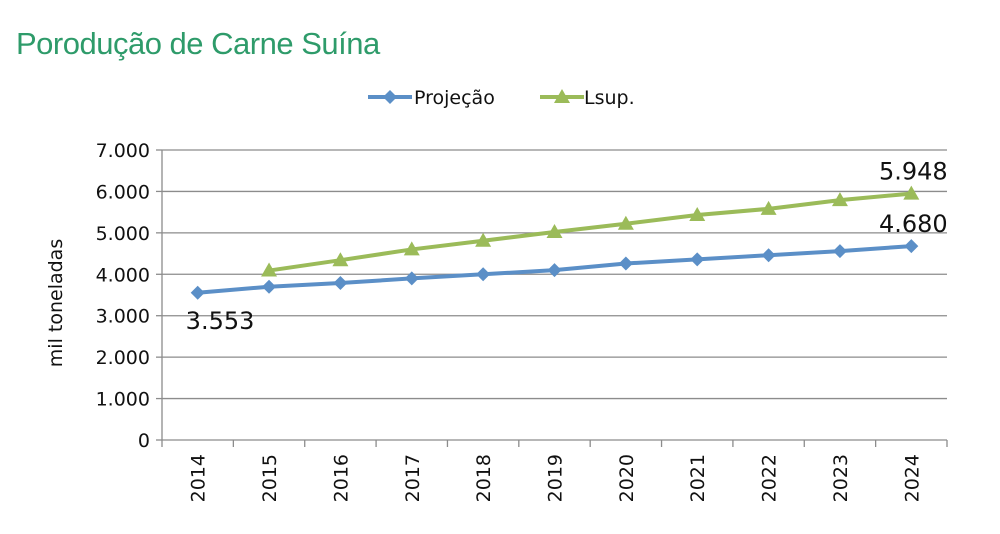  I want to click on y-axis-label: mil toneladas, so click(56, 303).